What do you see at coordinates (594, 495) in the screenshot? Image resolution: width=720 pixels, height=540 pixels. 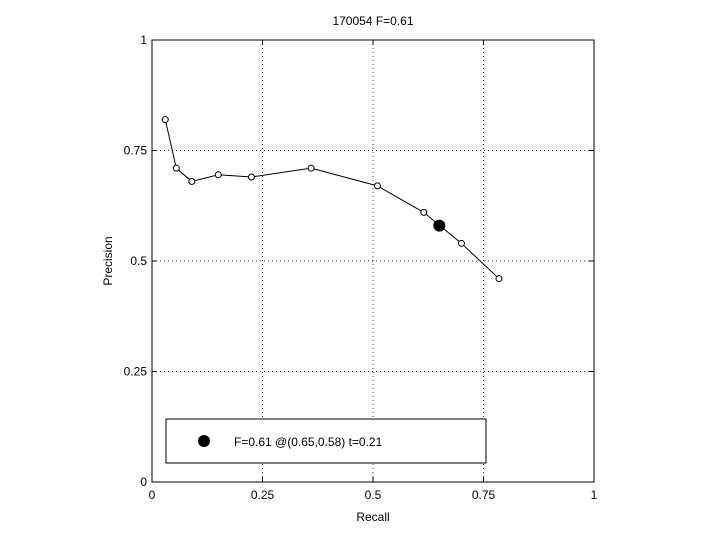 I see `x-tick-label: 1` at bounding box center [594, 495].